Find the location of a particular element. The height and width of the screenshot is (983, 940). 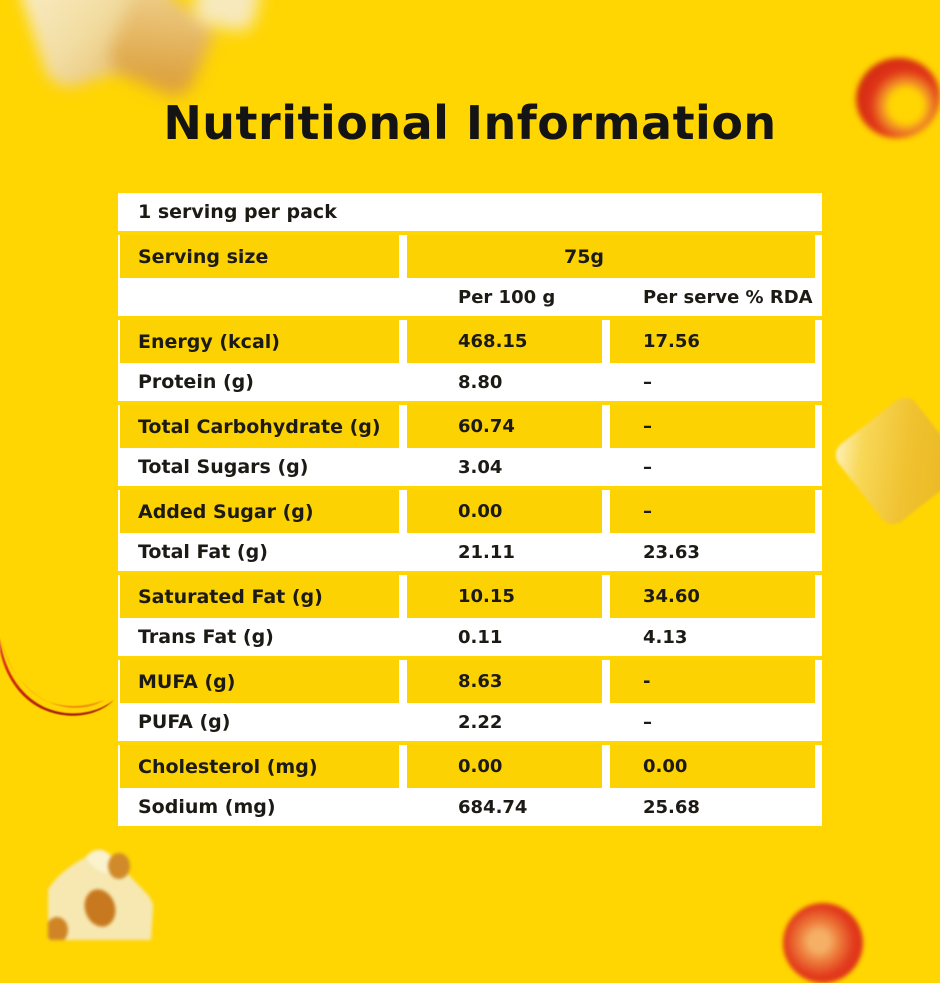

per-100g-value: 8.63 is located at coordinates (504, 681).